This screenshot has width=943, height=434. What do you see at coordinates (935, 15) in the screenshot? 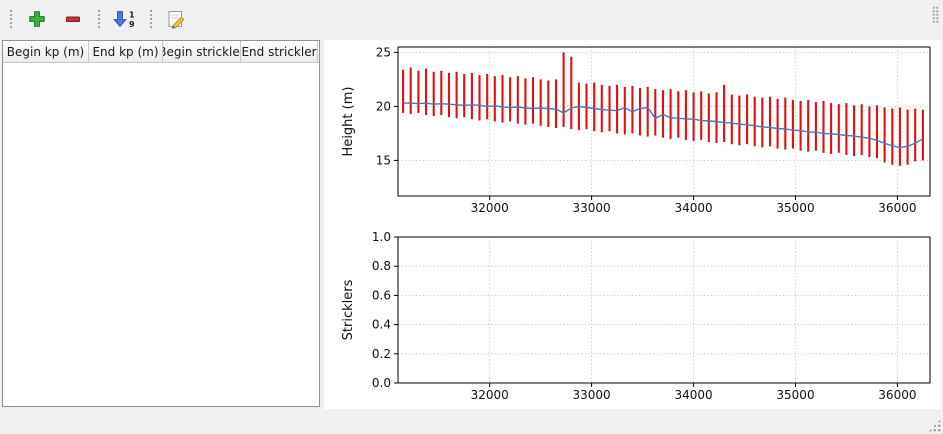
I see `toolbar-extension-grip` at bounding box center [935, 15].